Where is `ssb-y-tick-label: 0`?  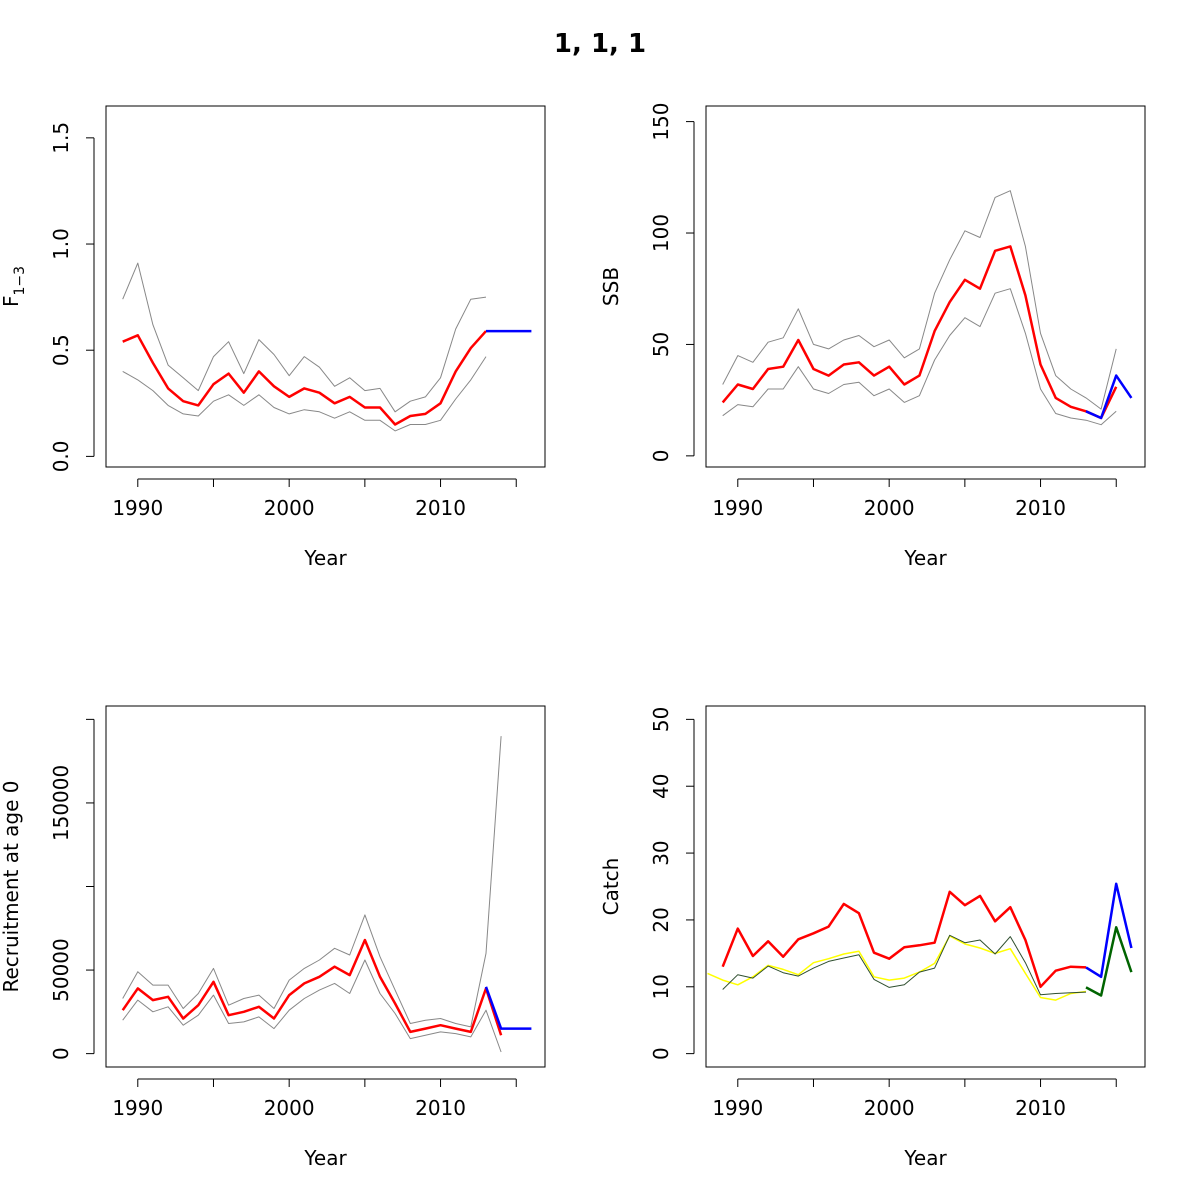
ssb-y-tick-label: 0 is located at coordinates (661, 455).